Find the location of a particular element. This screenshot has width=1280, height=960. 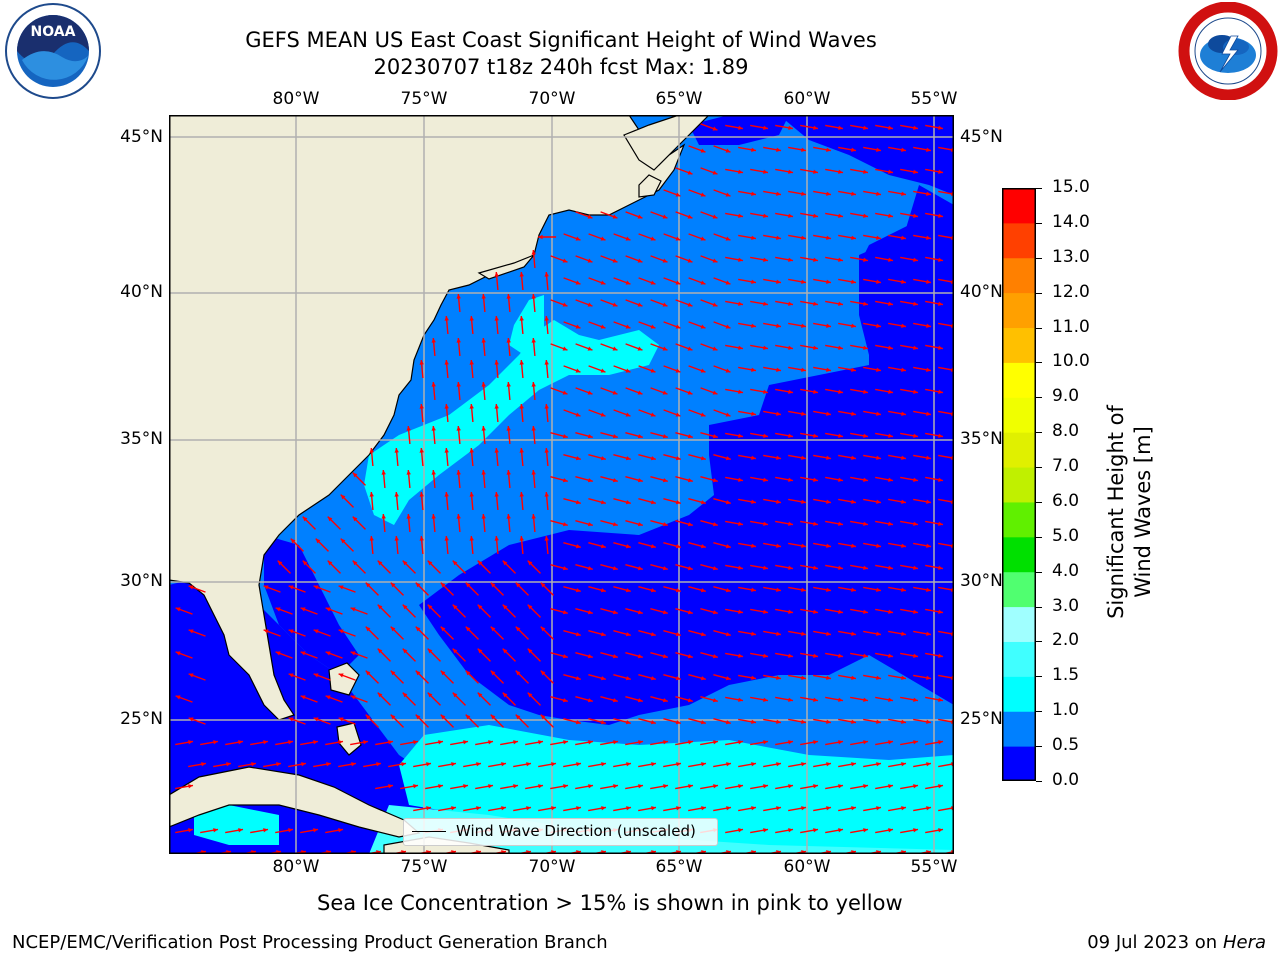

lon-tick-bottom-60w: 60°W is located at coordinates (807, 867).